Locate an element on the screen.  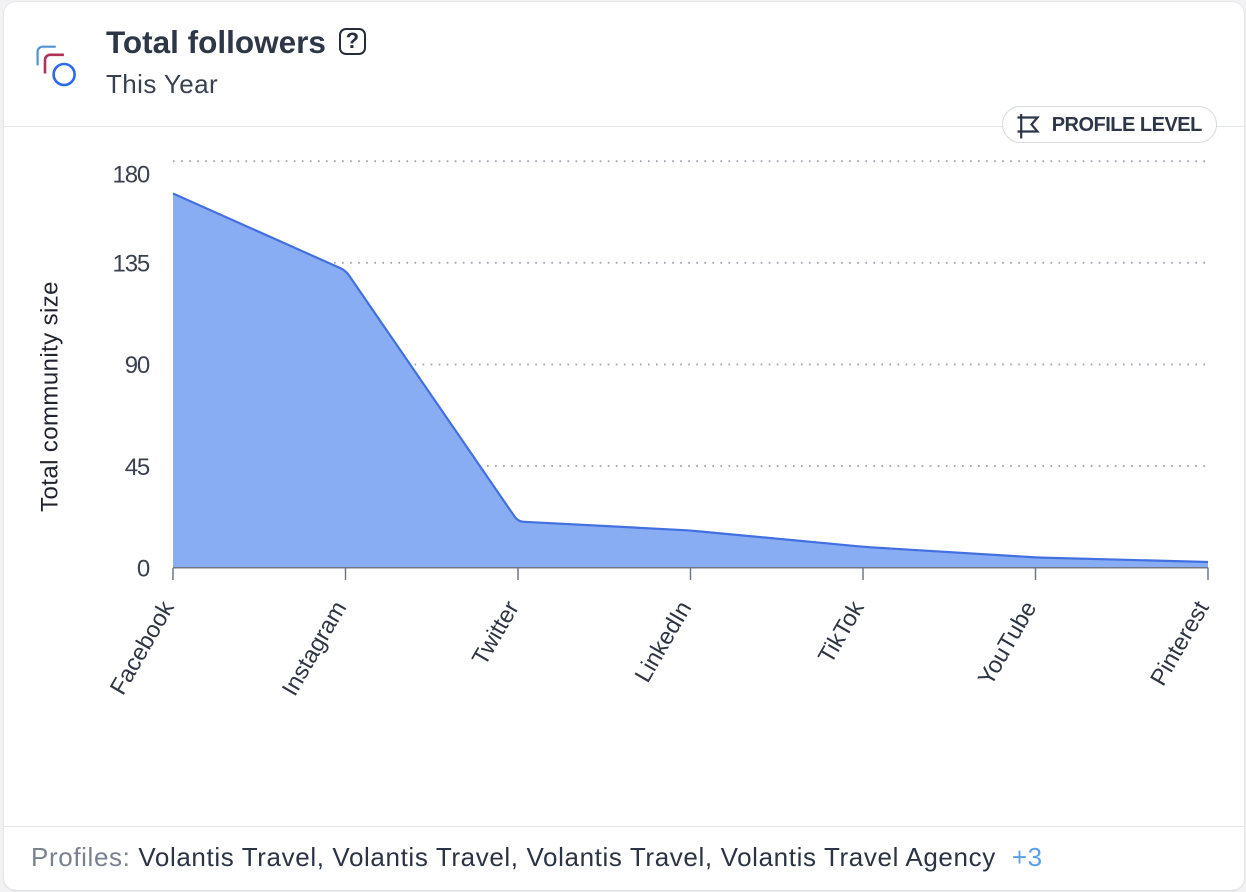
svg-text: LinkedIn is located at coordinates (662, 642).